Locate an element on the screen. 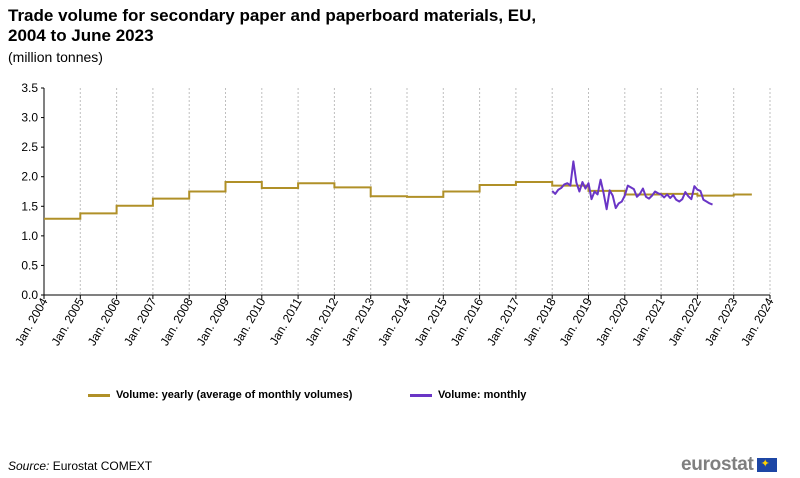 The height and width of the screenshot is (478, 800). x-tick-label: Jan. 2018 is located at coordinates (539, 321).